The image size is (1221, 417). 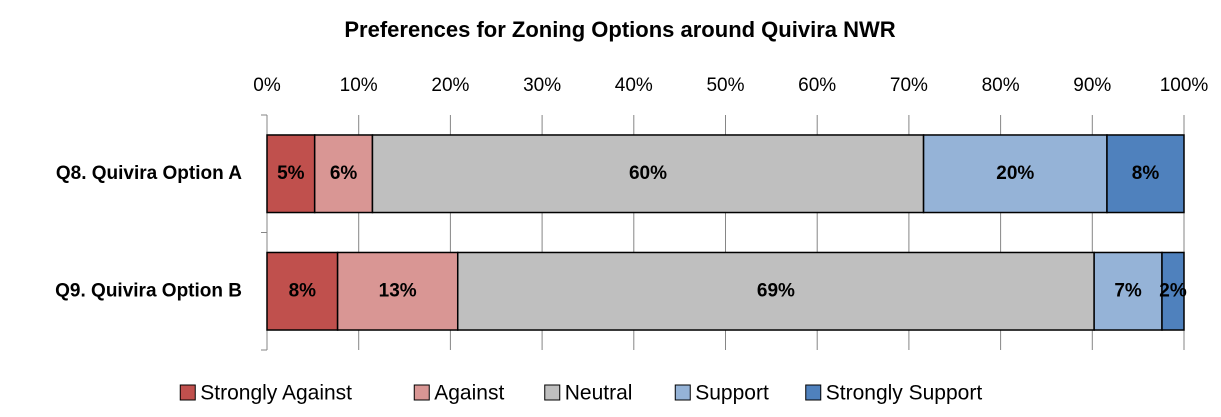 I want to click on data-label: 60%, so click(x=648, y=173).